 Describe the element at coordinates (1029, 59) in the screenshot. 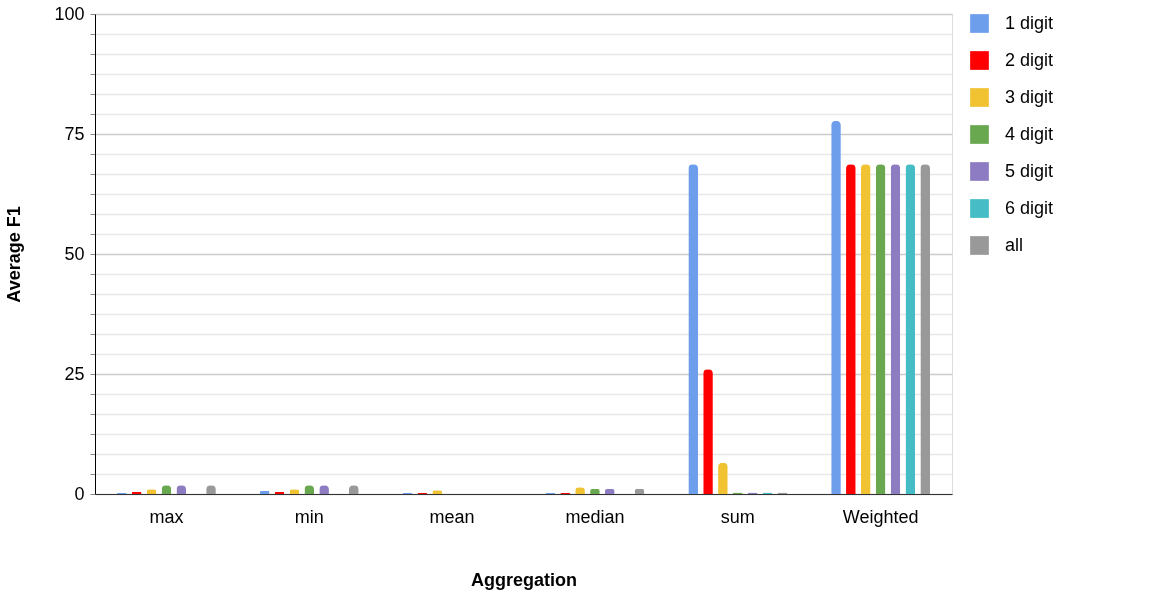

I see `legend-label: 2 digit` at that location.